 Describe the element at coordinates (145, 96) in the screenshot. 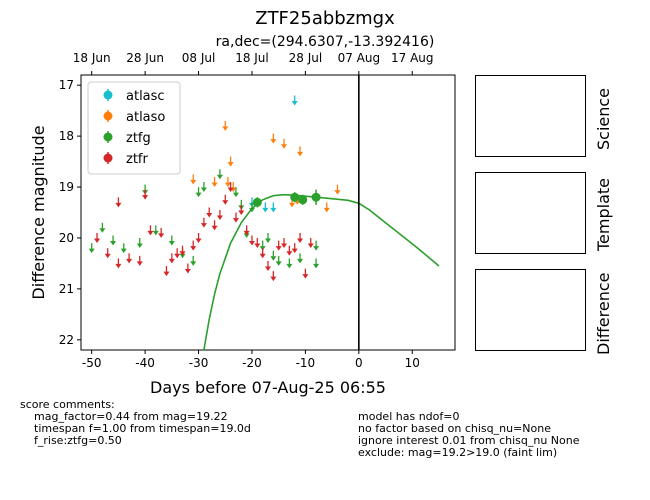

I see `legend-label: atlasc` at that location.